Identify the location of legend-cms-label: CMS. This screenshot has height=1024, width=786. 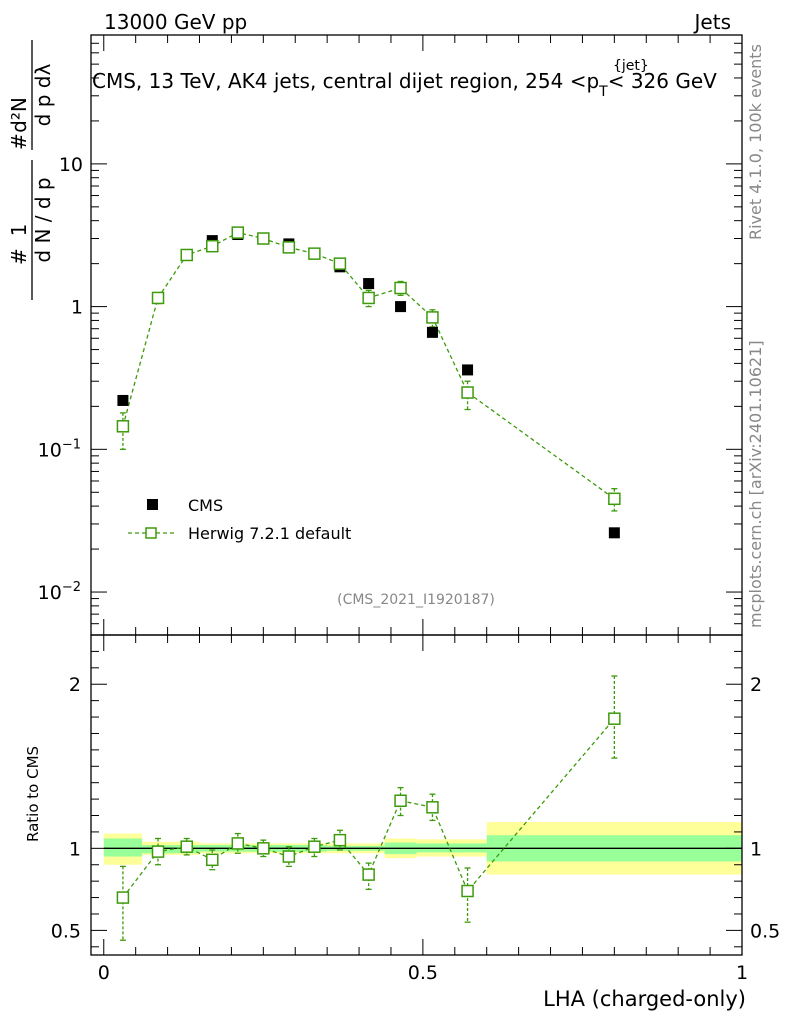
(205, 505).